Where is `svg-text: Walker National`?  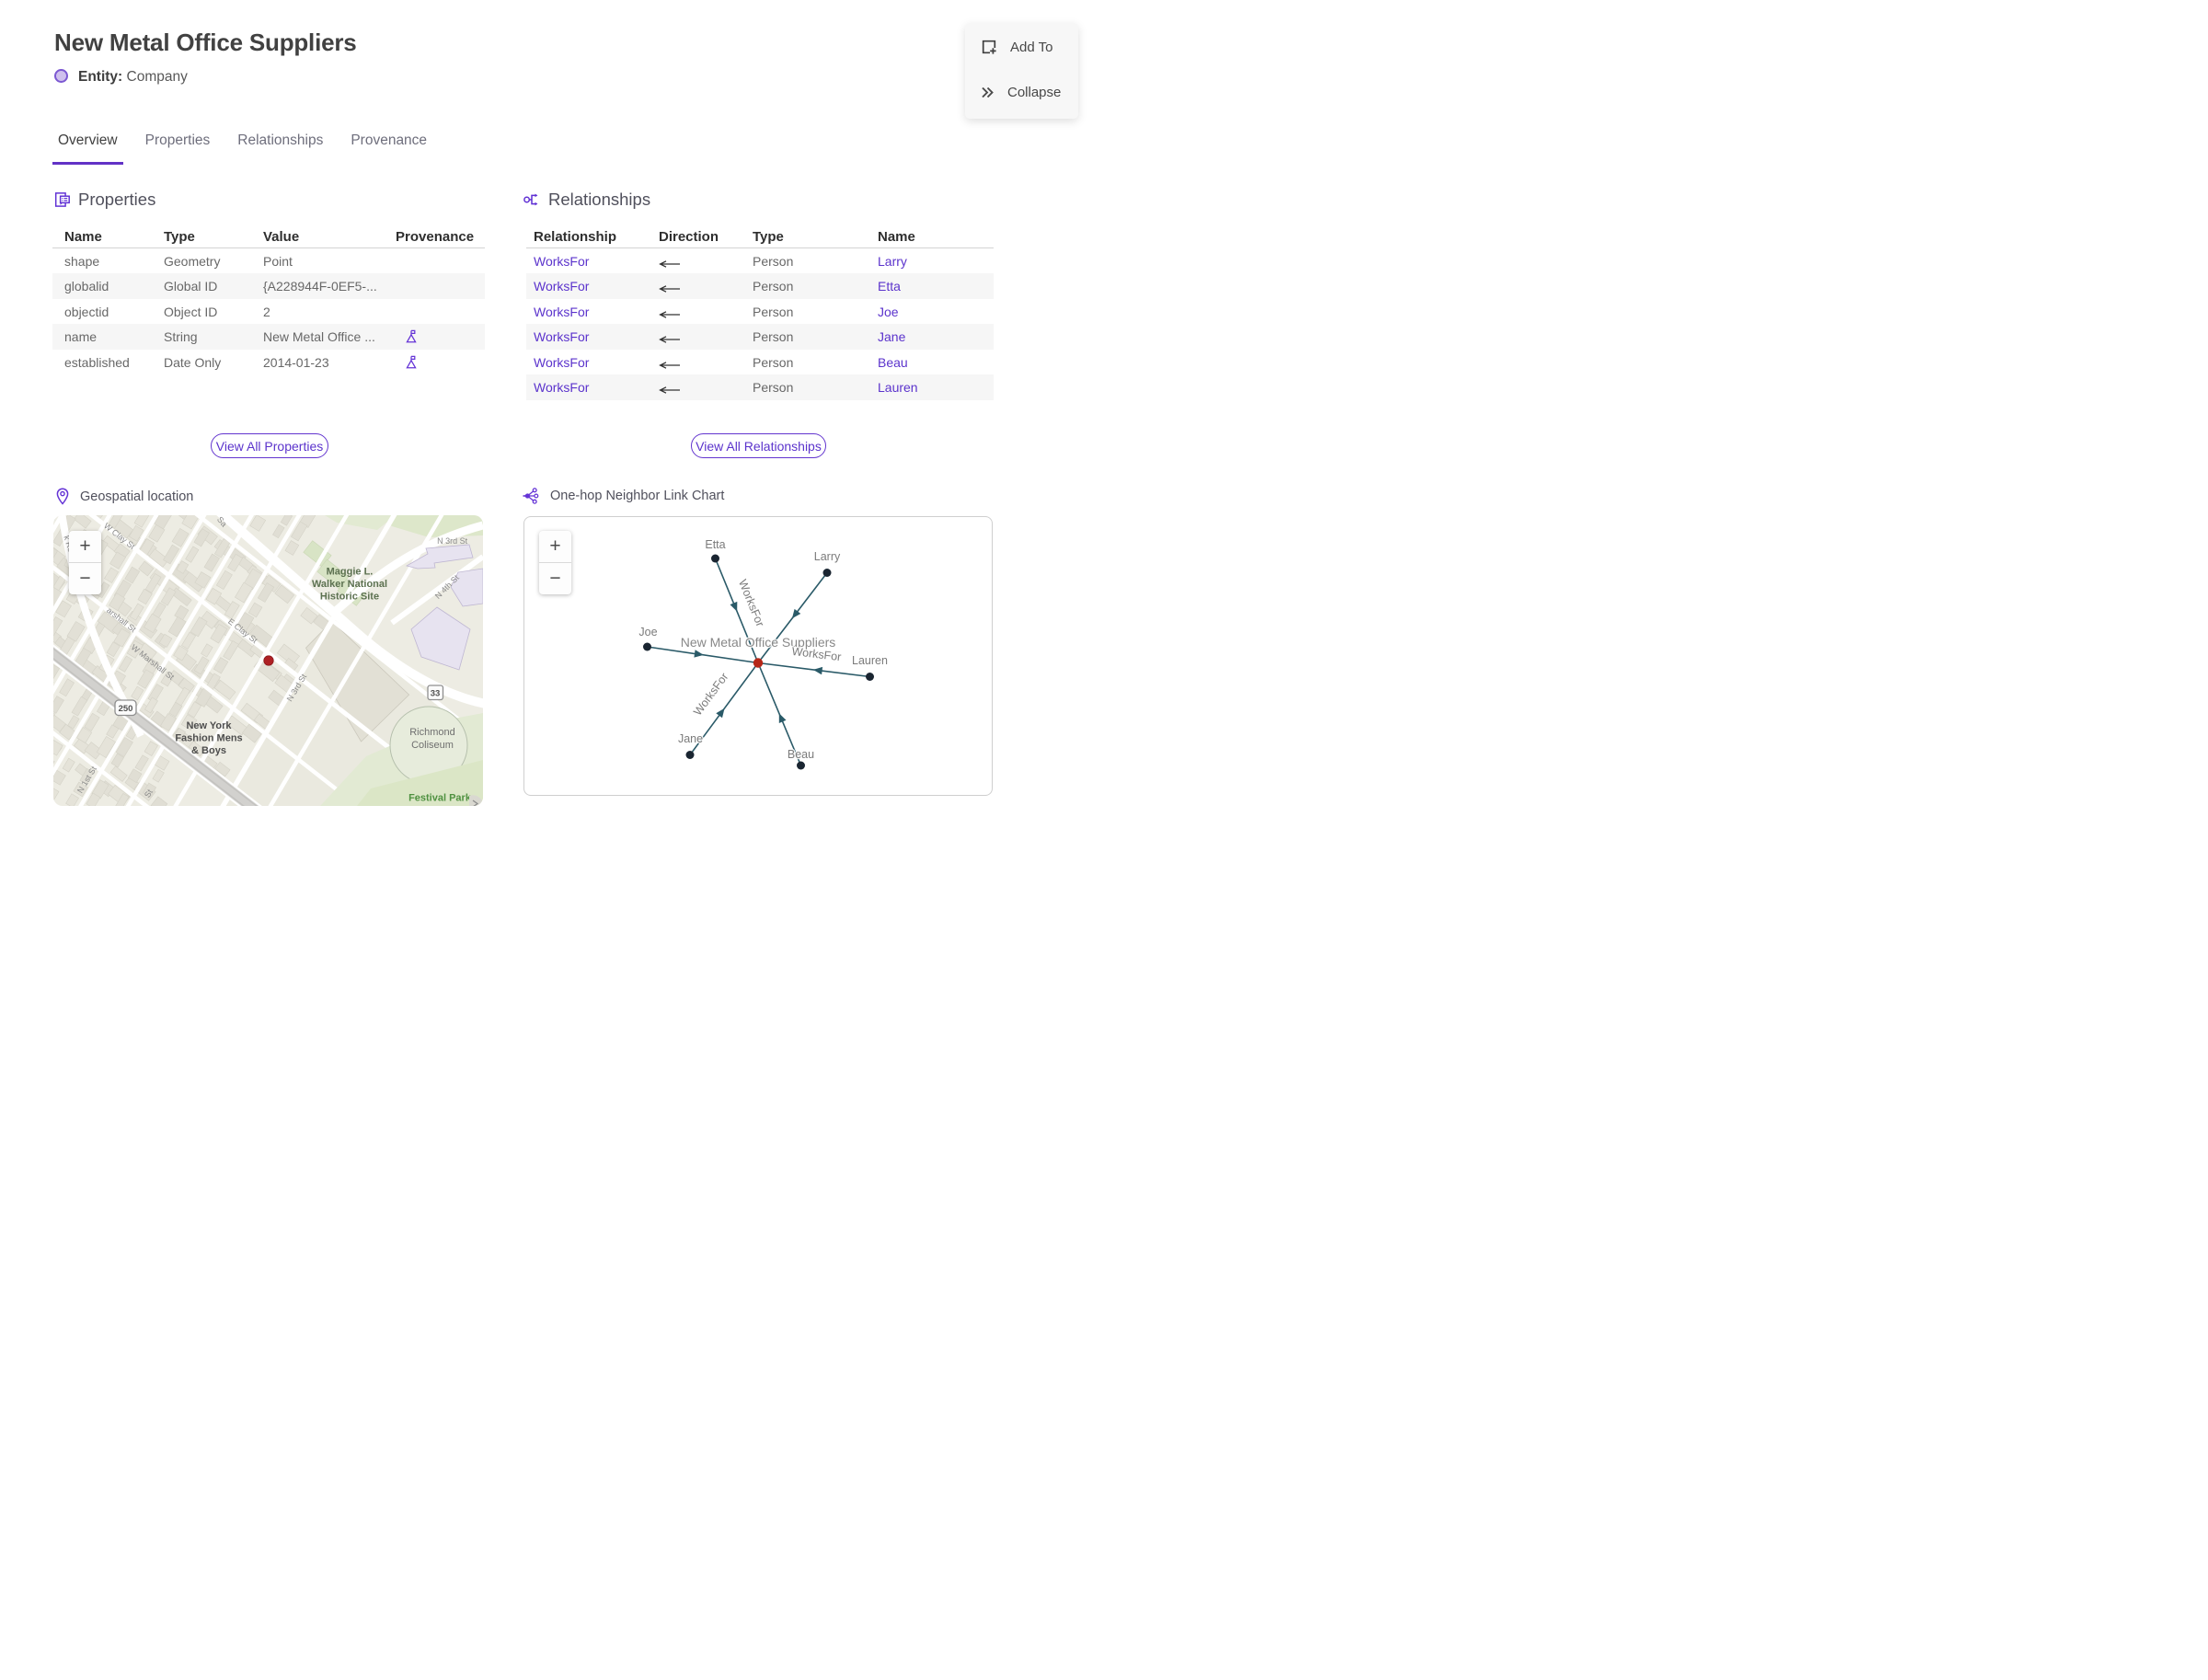 svg-text: Walker National is located at coordinates (349, 584).